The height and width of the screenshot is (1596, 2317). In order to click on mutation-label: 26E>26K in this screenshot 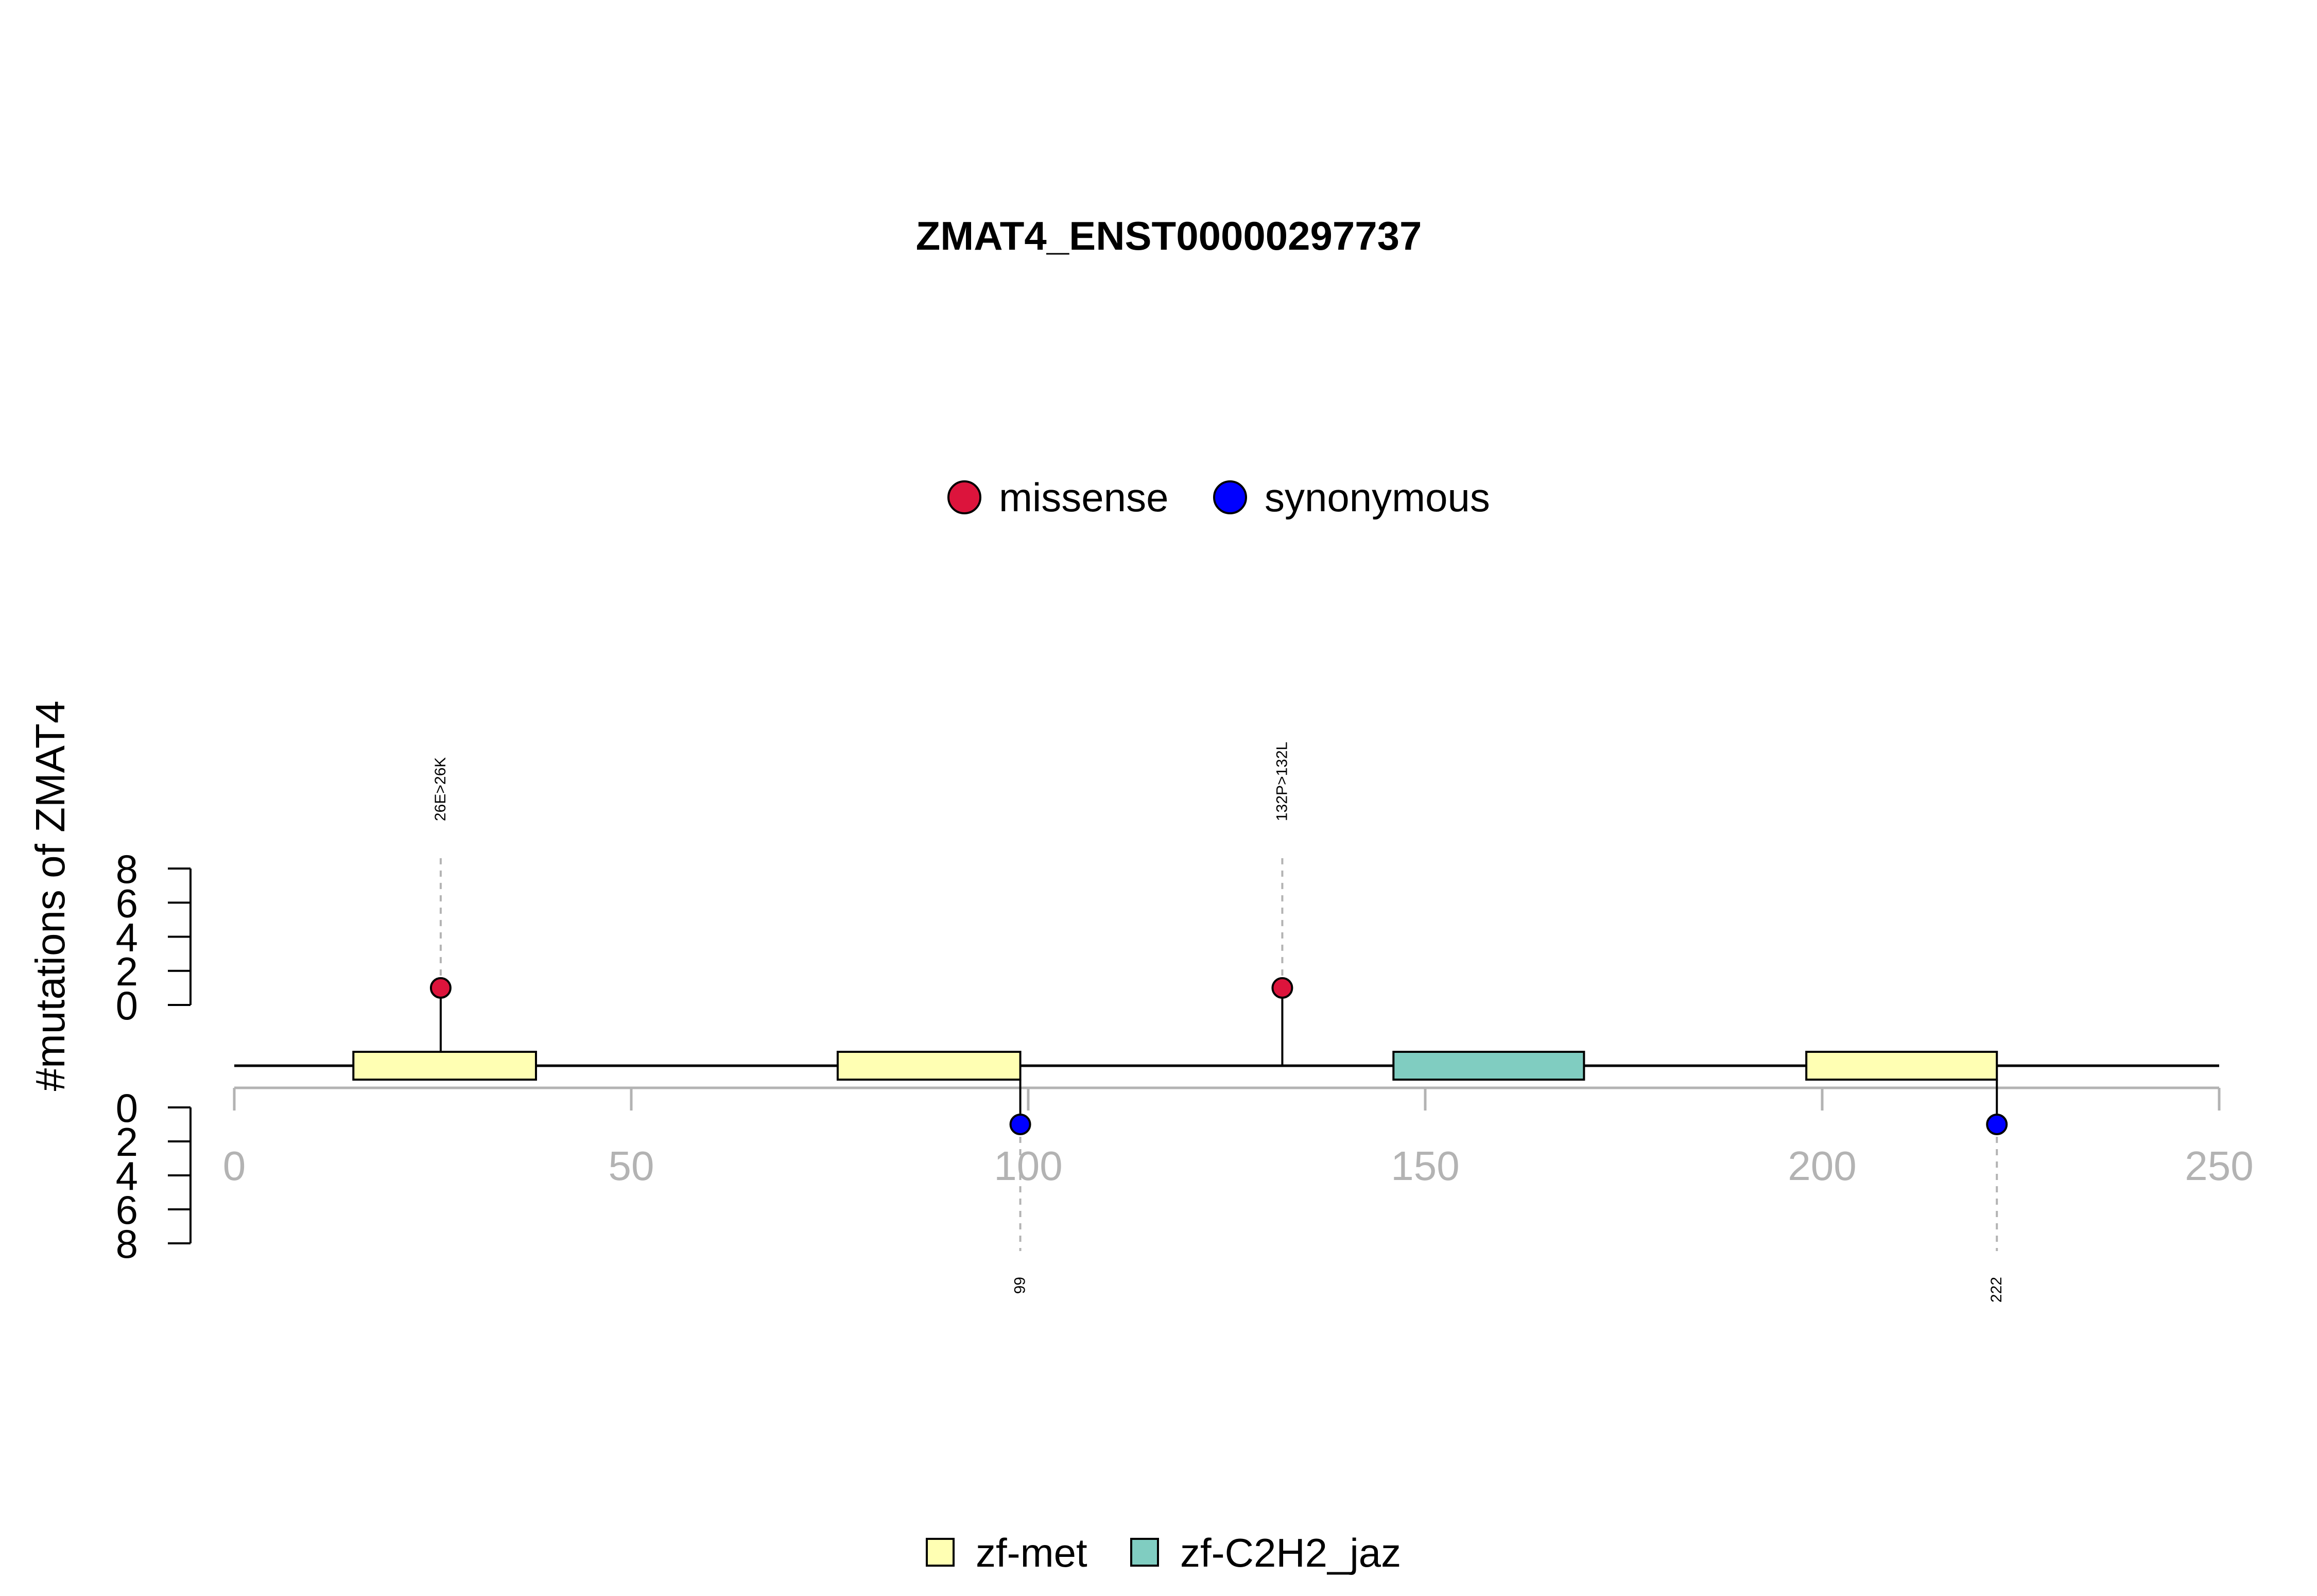, I will do `click(440, 789)`.